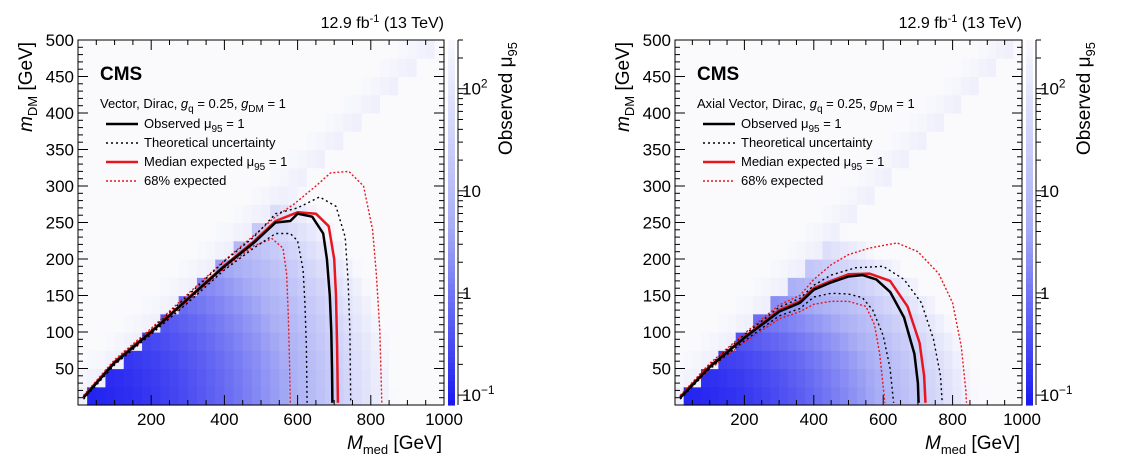 Image resolution: width=1121 pixels, height=457 pixels. What do you see at coordinates (471, 223) in the screenshot?
I see `color-scale: 10−1110102` at bounding box center [471, 223].